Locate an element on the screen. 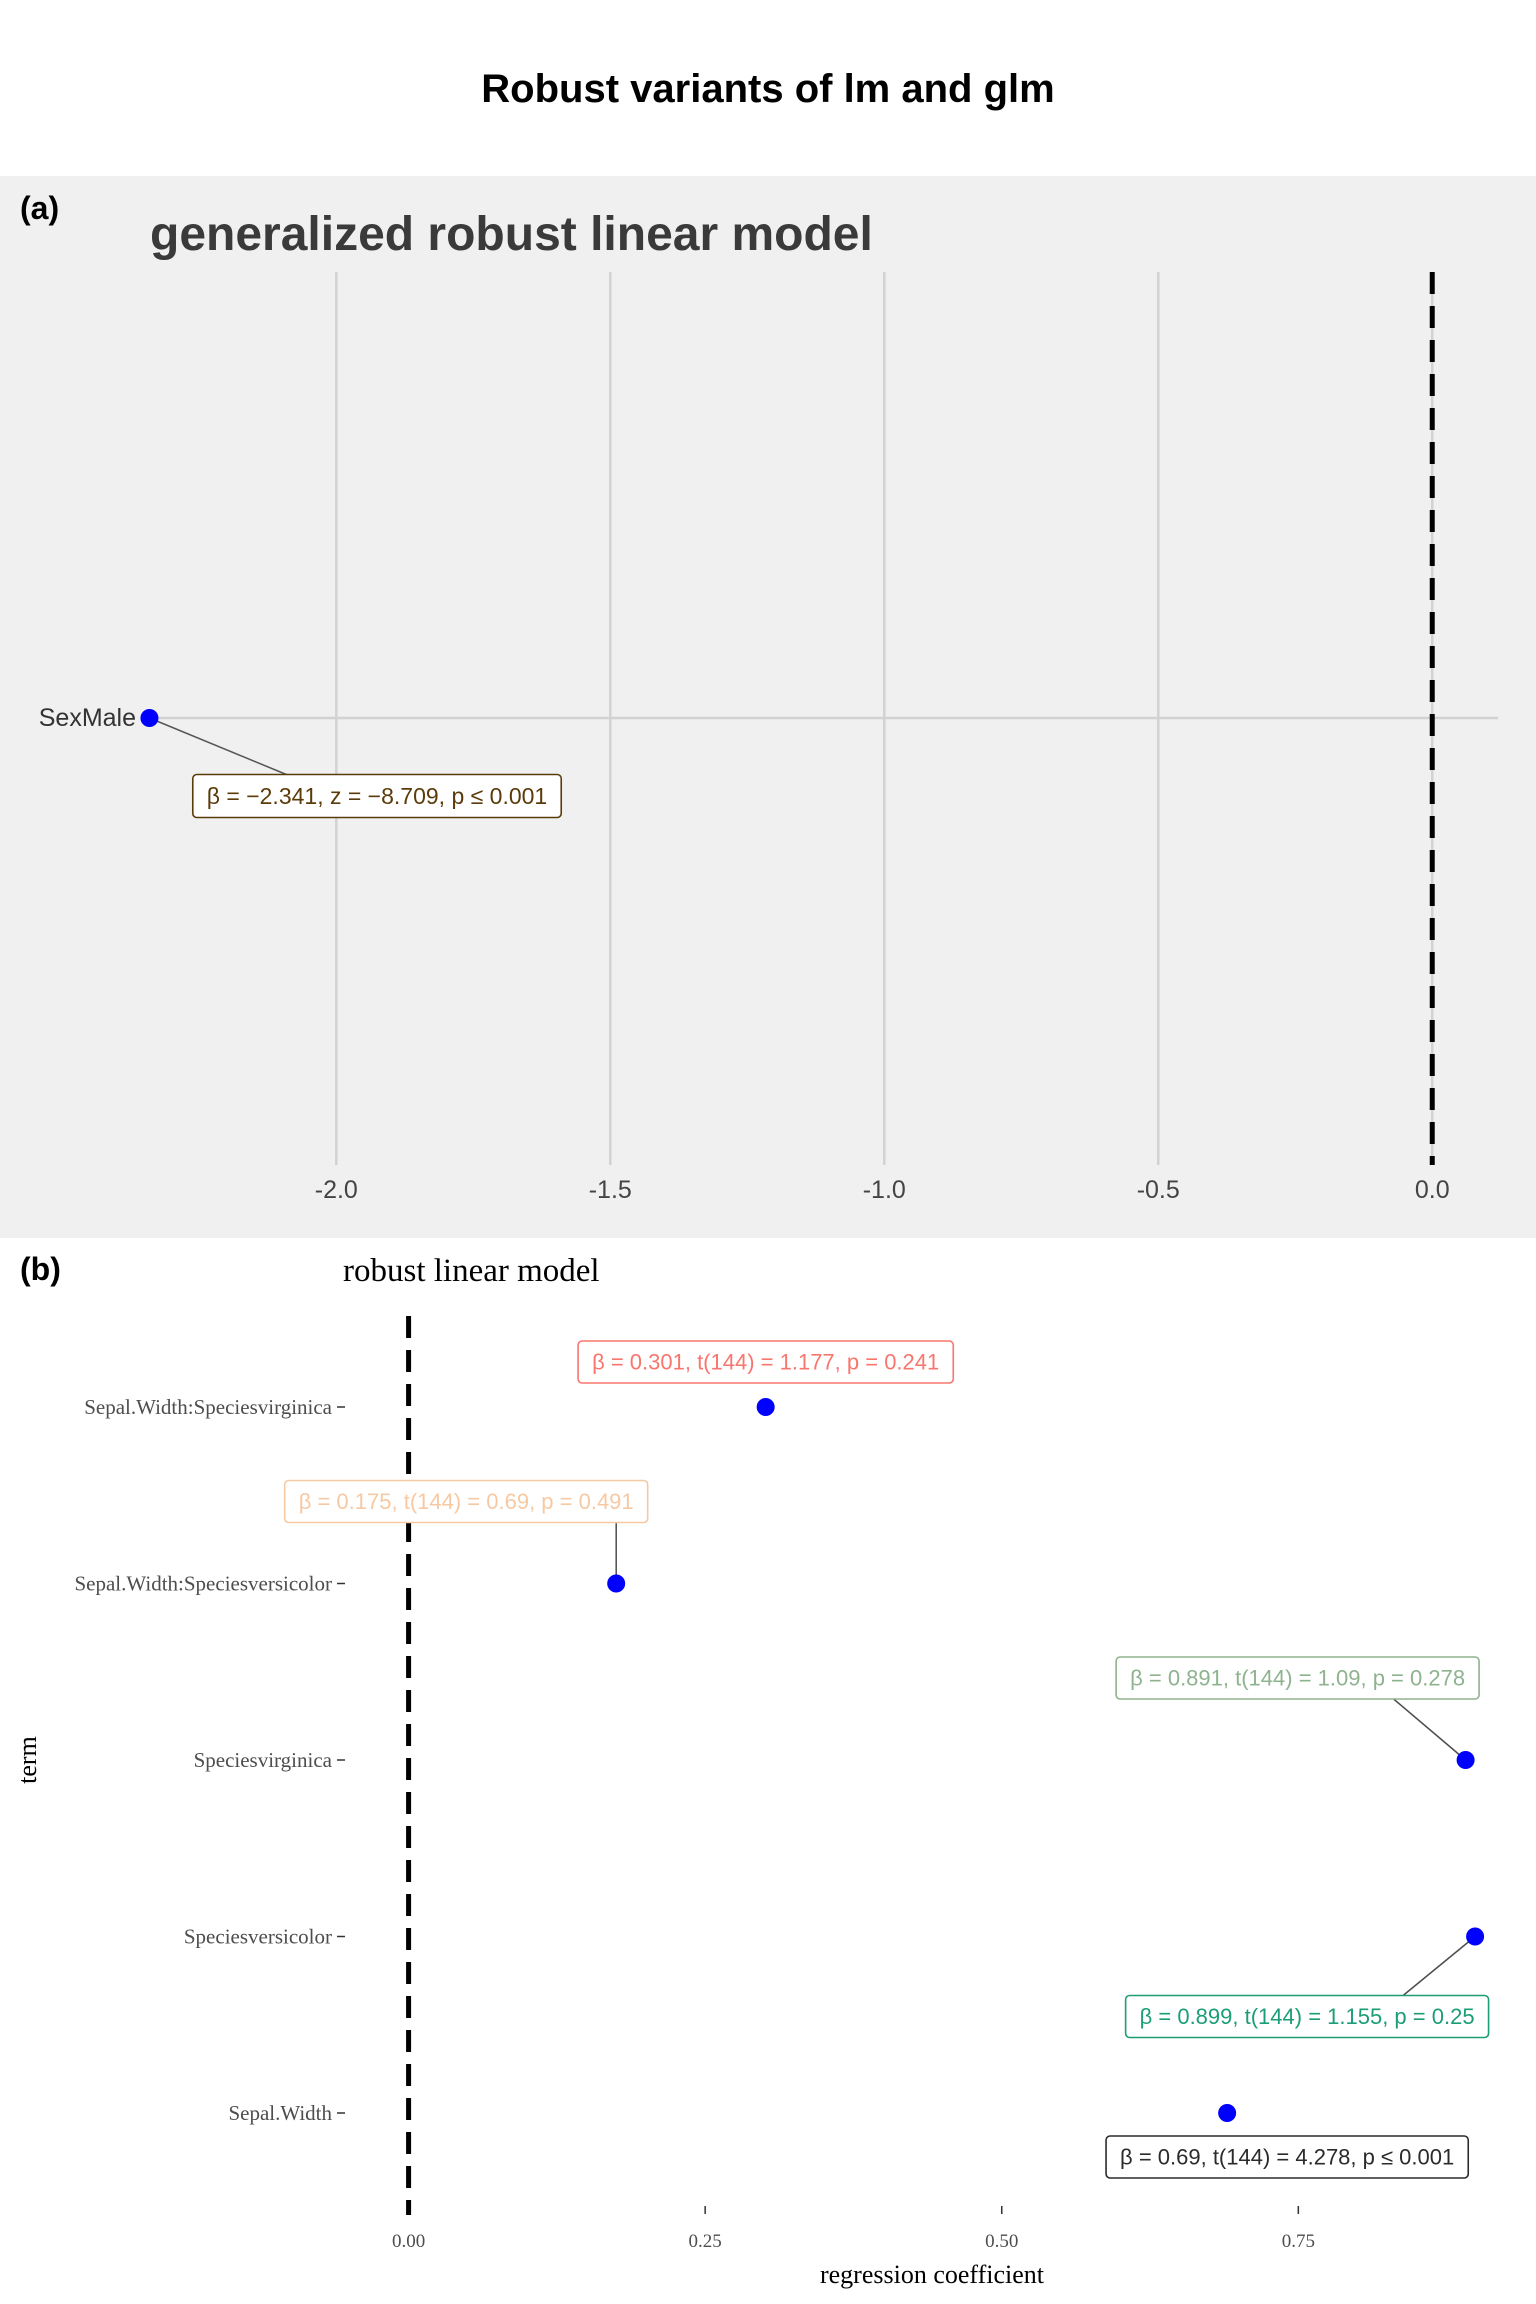 The height and width of the screenshot is (2304, 1536). point-label: β = 0.301, t(144) = 1.177, p = 0.241 is located at coordinates (766, 1362).